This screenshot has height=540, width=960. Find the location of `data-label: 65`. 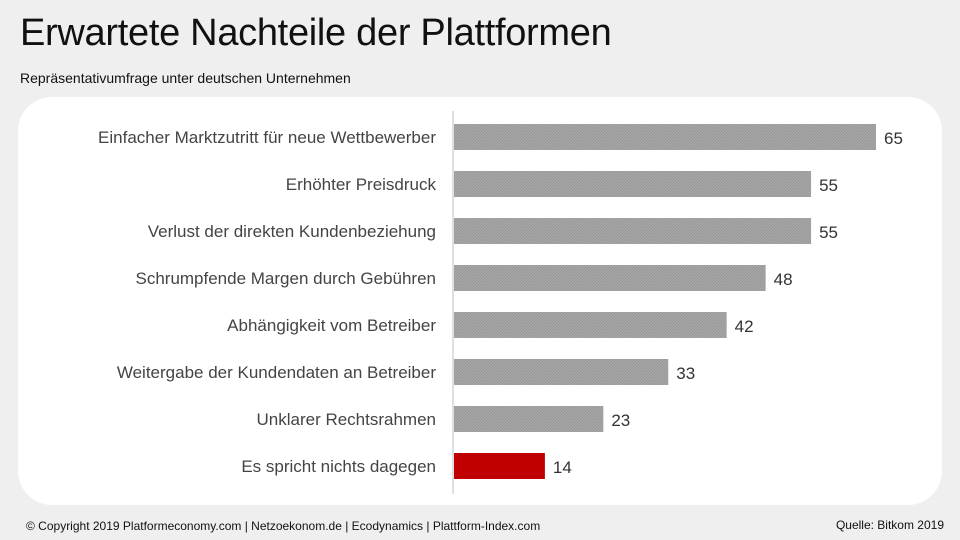

data-label: 65 is located at coordinates (893, 138).